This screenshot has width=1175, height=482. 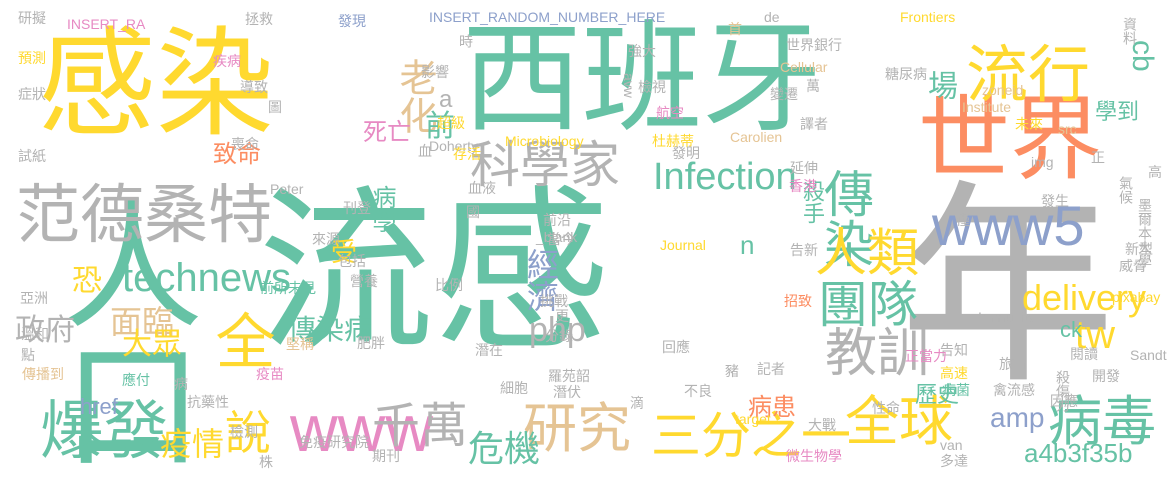 What do you see at coordinates (673, 142) in the screenshot?
I see `word-94: 杜赫蒂` at bounding box center [673, 142].